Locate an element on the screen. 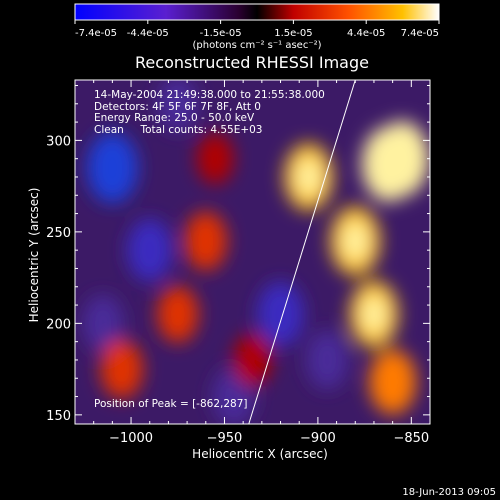 The image size is (500, 500). x-tick-label: −1000 is located at coordinates (131, 438).